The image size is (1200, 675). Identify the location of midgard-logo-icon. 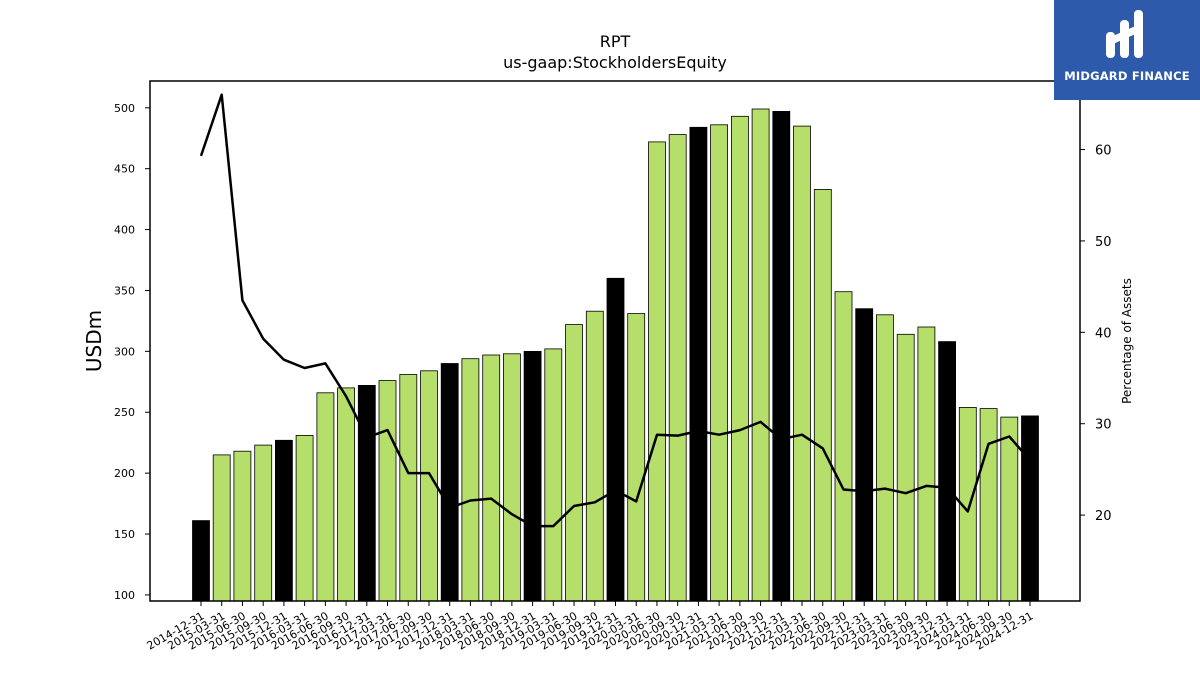
(1124, 34).